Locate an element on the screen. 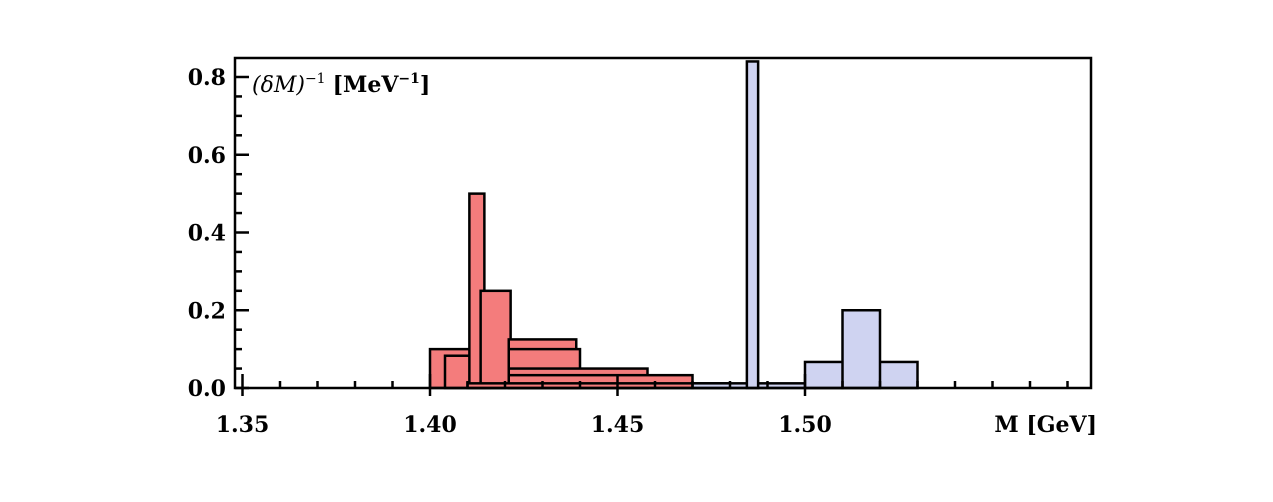  y-tick-label: 0.0 is located at coordinates (207, 389).